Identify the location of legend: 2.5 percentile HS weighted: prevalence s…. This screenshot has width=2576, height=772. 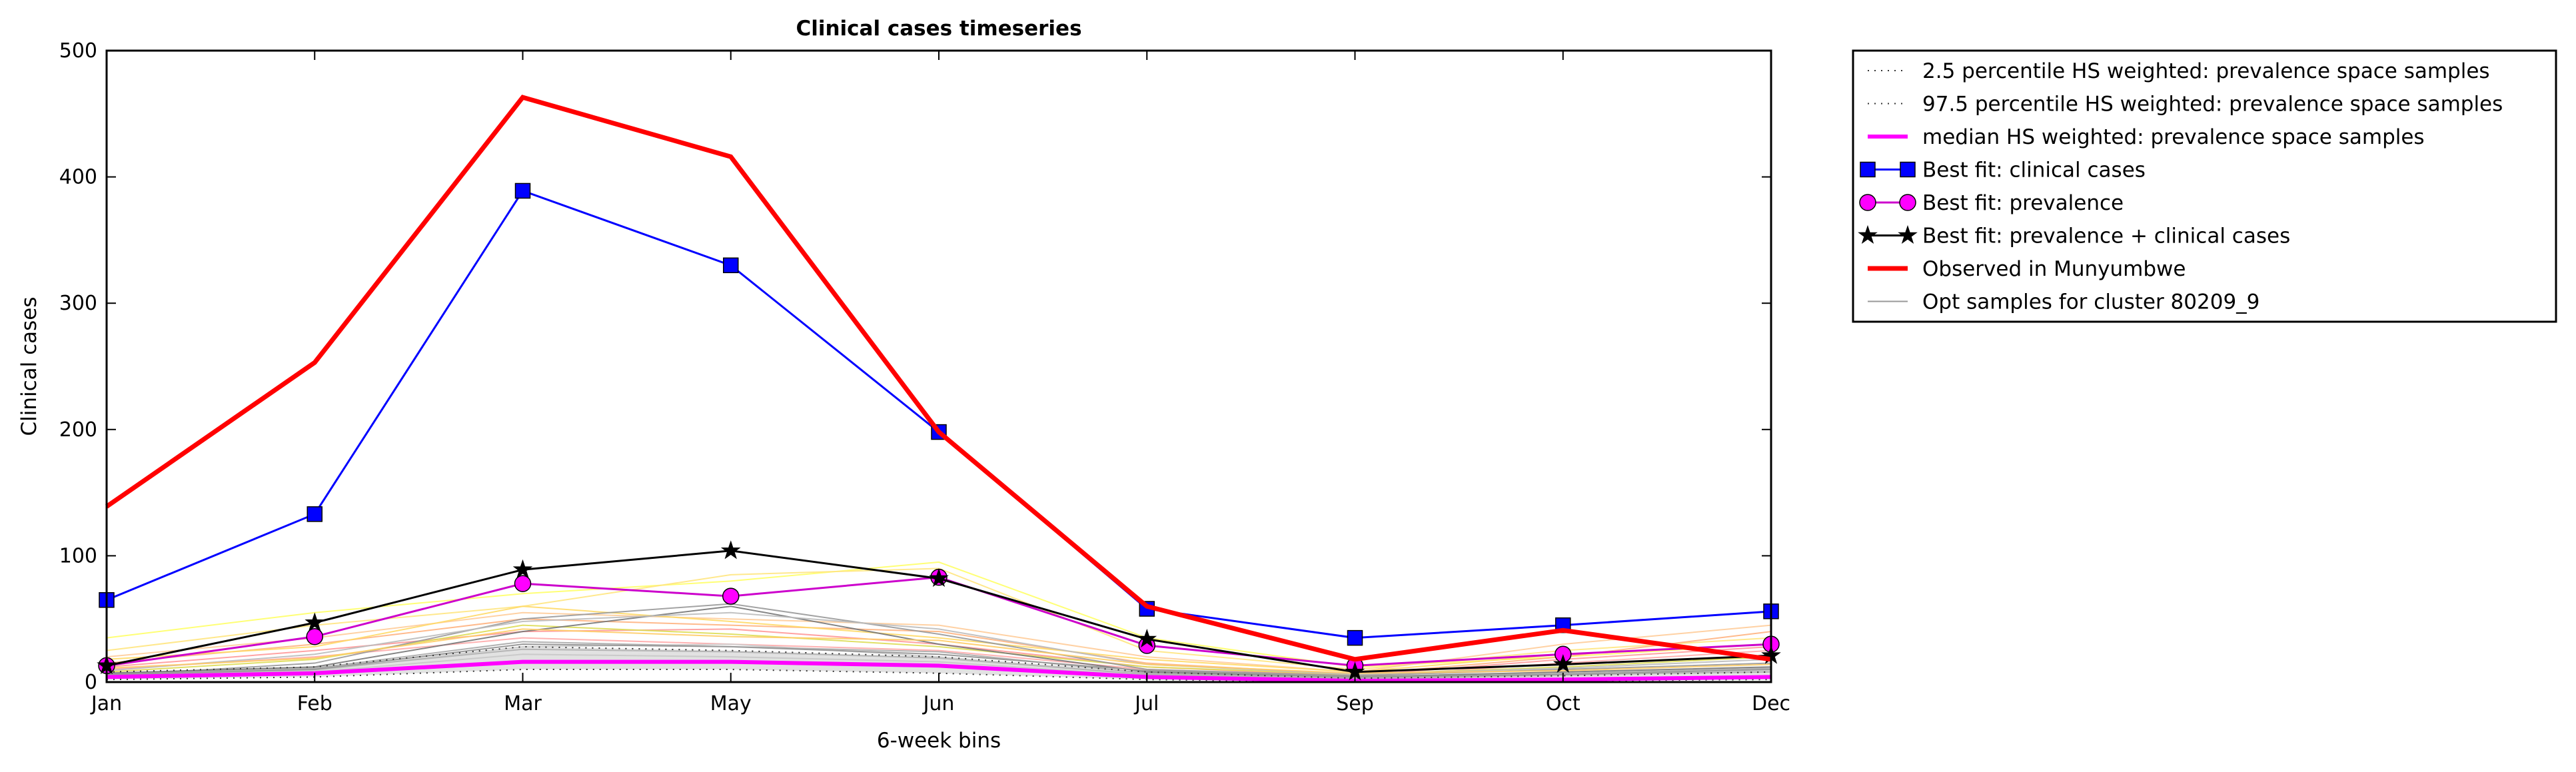
(2204, 186).